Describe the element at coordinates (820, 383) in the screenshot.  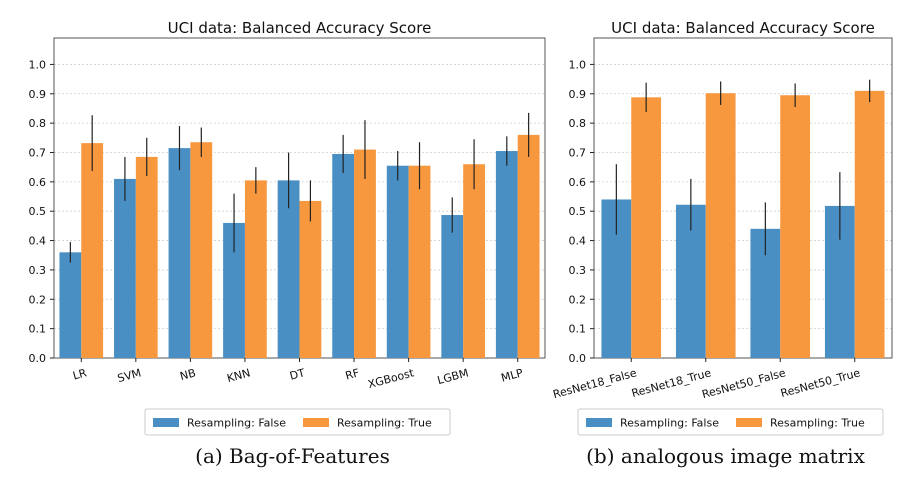
I see `x-tick-label: ResNet50_True` at that location.